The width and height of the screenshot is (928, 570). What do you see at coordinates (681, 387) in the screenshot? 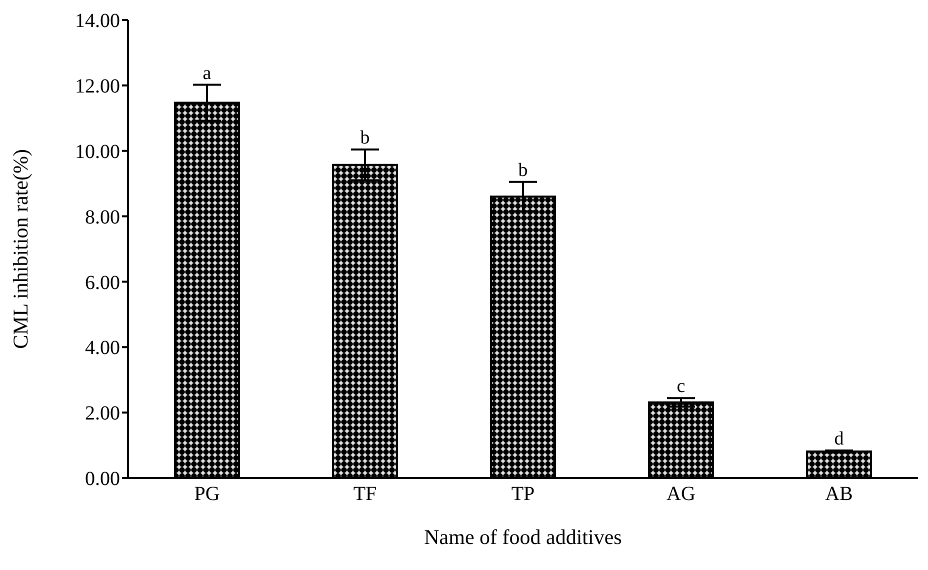
I see `annotation: c` at bounding box center [681, 387].